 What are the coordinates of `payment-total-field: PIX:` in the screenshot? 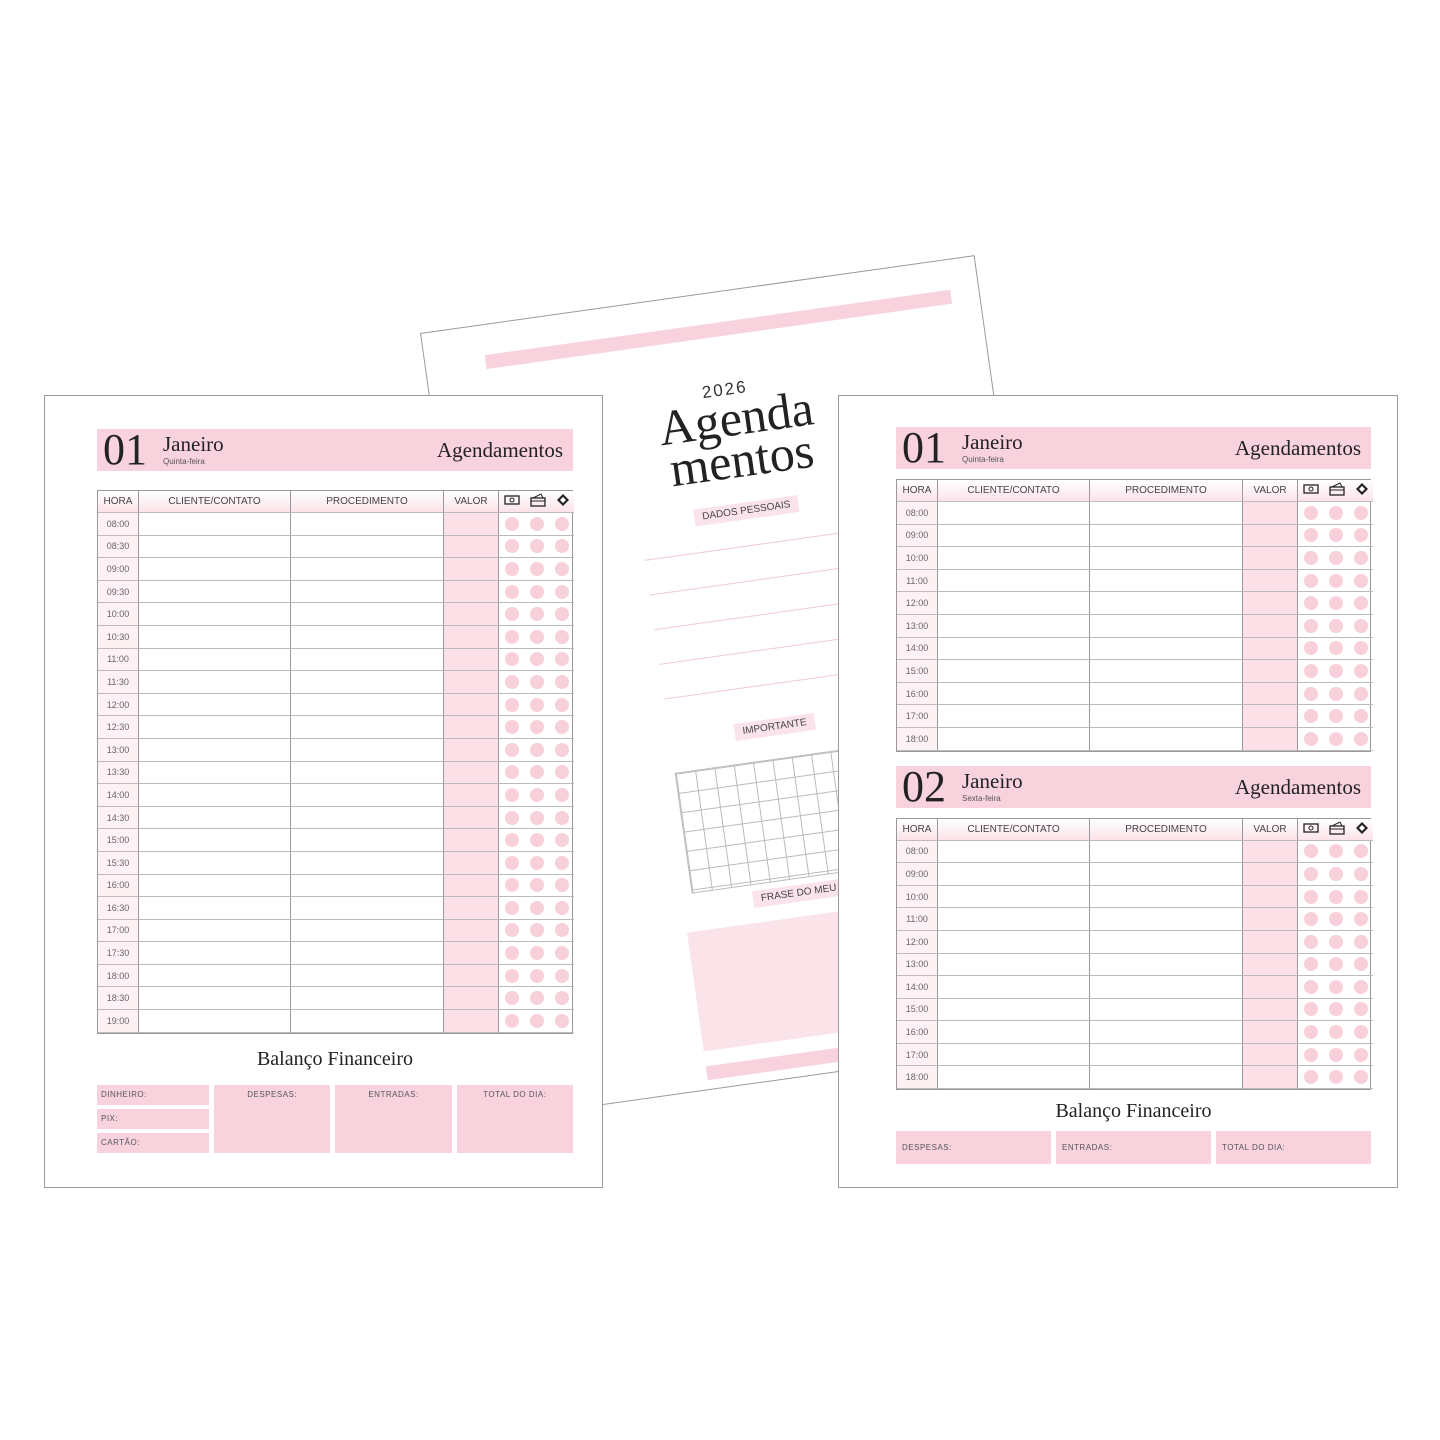 It's located at (153, 1118).